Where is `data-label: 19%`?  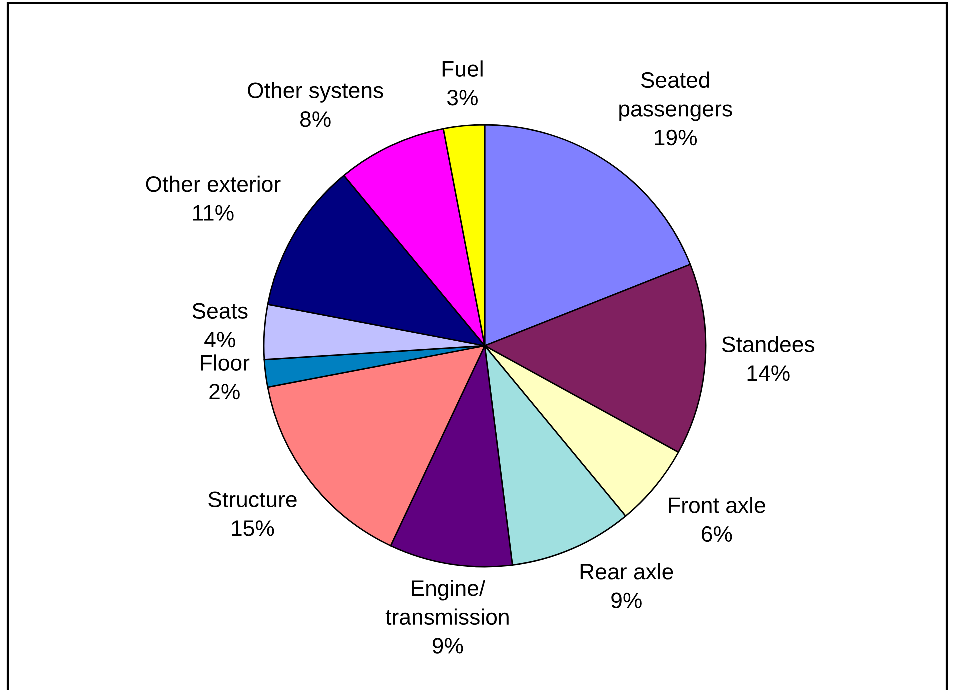
data-label: 19% is located at coordinates (676, 138).